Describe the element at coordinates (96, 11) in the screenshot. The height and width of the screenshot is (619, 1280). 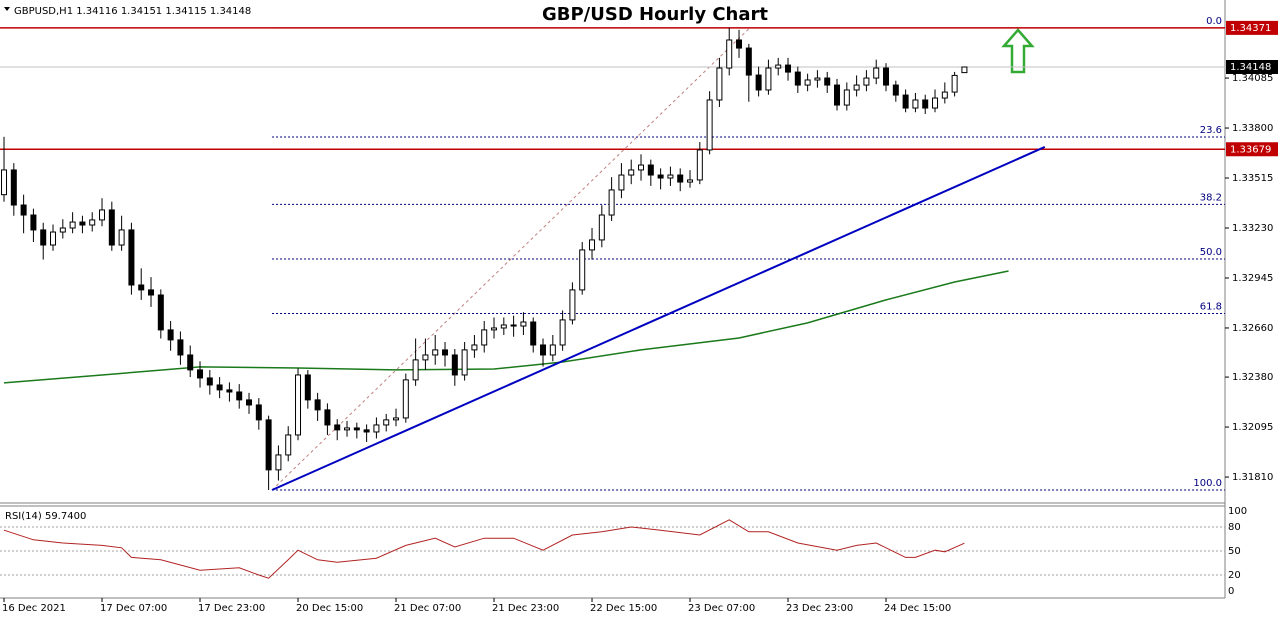
I see `open: 1.34116` at that location.